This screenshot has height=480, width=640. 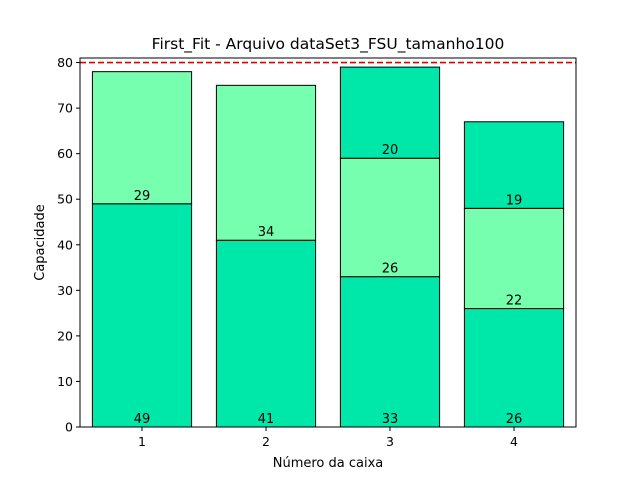 What do you see at coordinates (328, 463) in the screenshot?
I see `x-axis-label: Número da caixa` at bounding box center [328, 463].